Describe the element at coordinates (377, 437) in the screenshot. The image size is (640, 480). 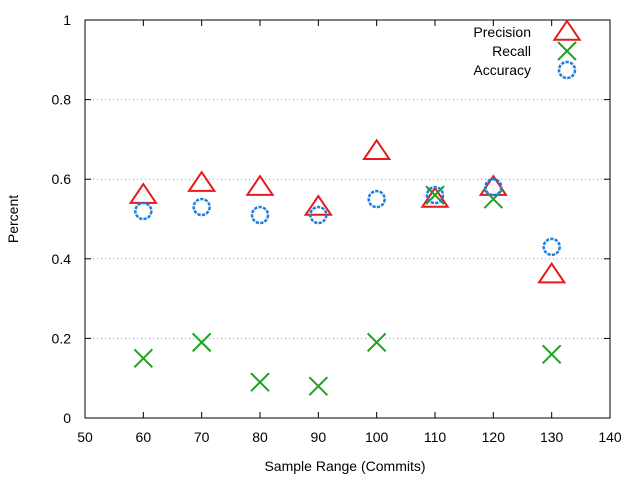
I see `x-tick-label: 100` at that location.